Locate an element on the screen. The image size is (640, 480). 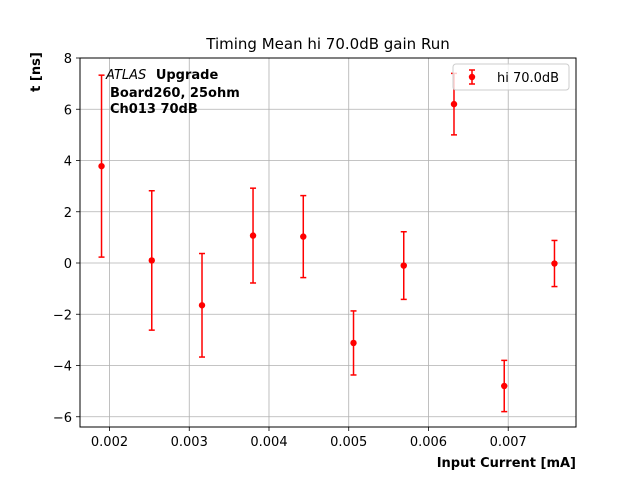
y-tick-label: −6 is located at coordinates (62, 418).